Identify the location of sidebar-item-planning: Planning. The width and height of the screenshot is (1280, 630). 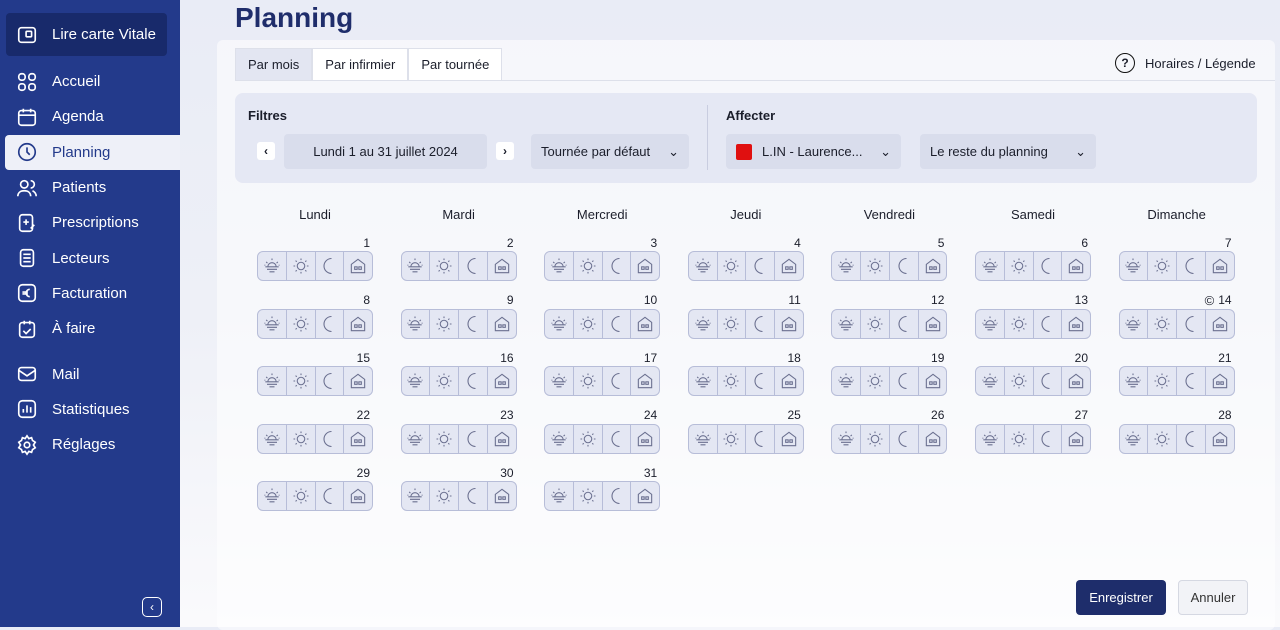
(92, 152).